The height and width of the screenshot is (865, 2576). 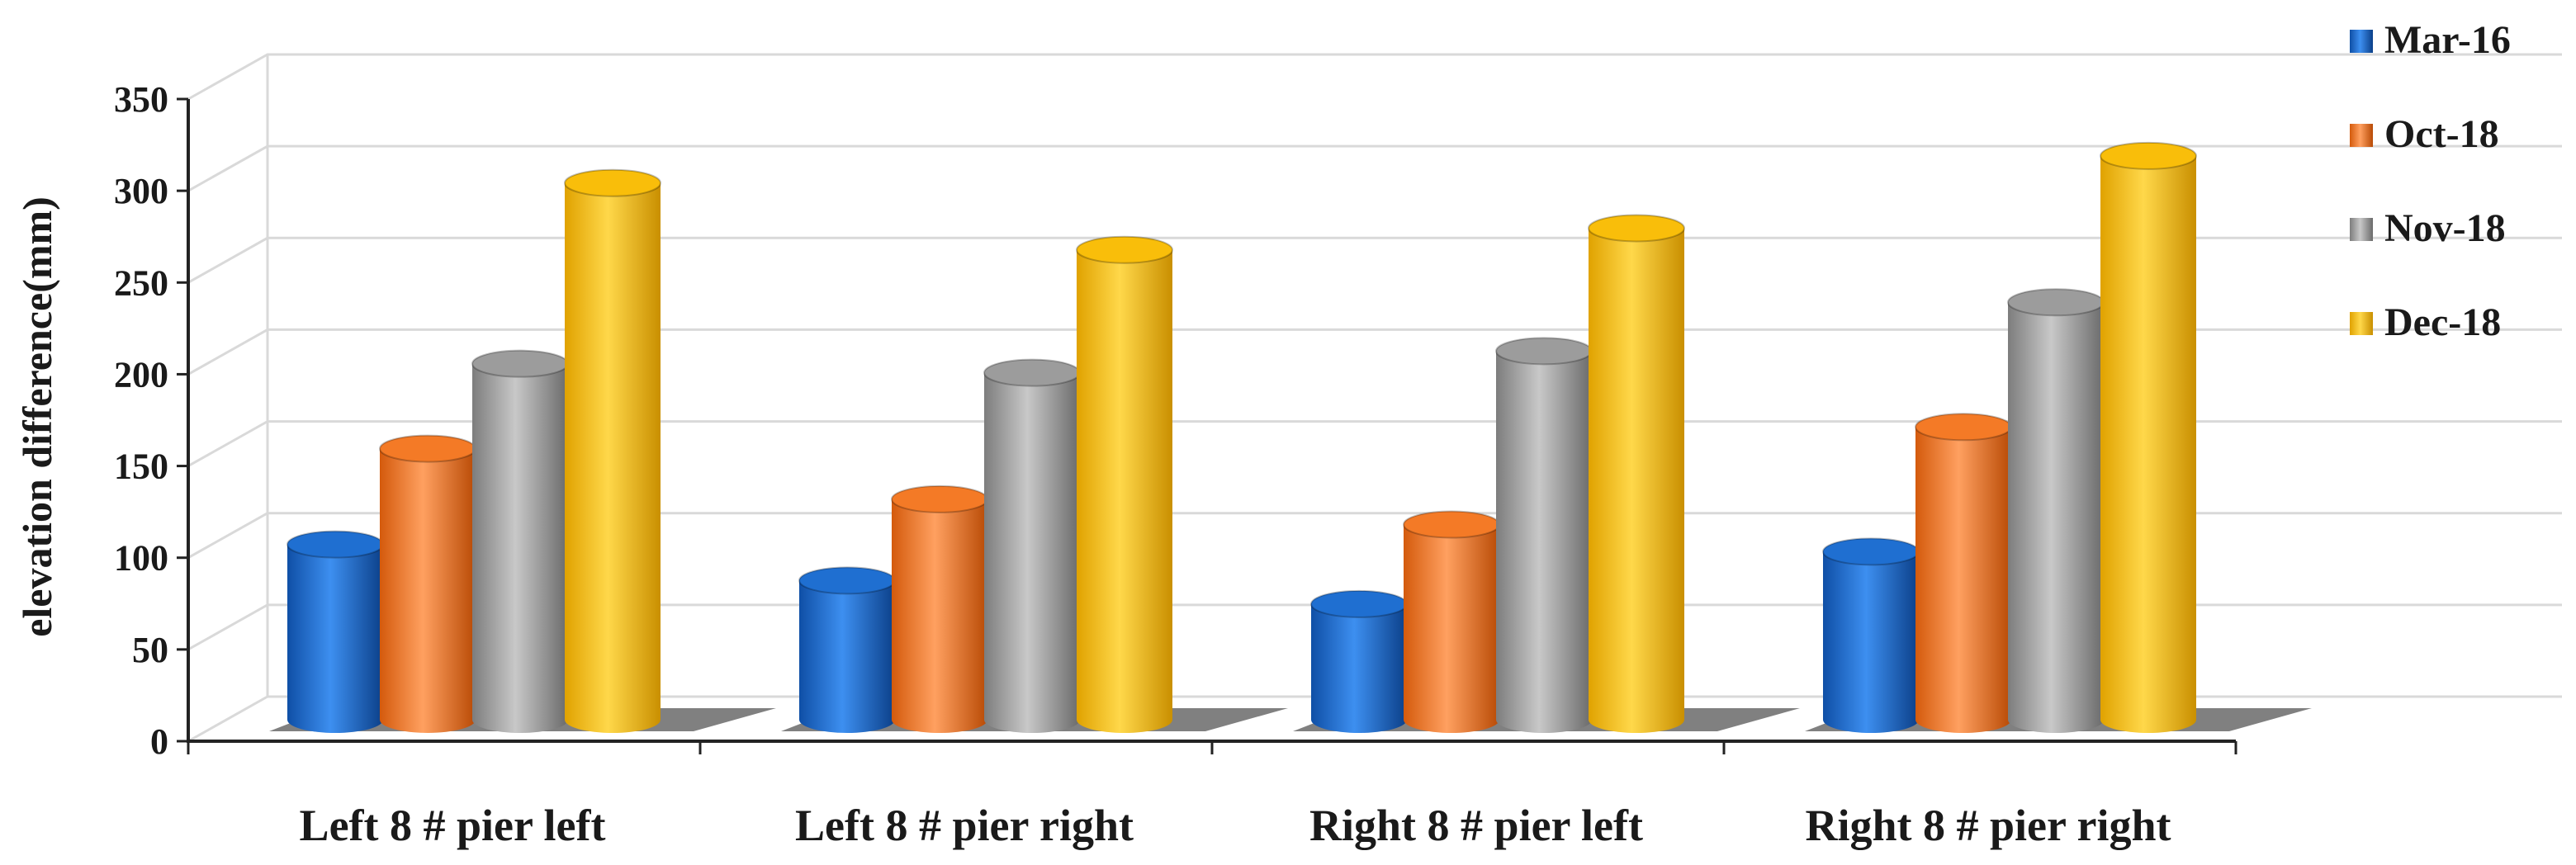 What do you see at coordinates (2430, 181) in the screenshot?
I see `legend: Mar-16 Oct-18 Nov-18 Dec-18` at bounding box center [2430, 181].